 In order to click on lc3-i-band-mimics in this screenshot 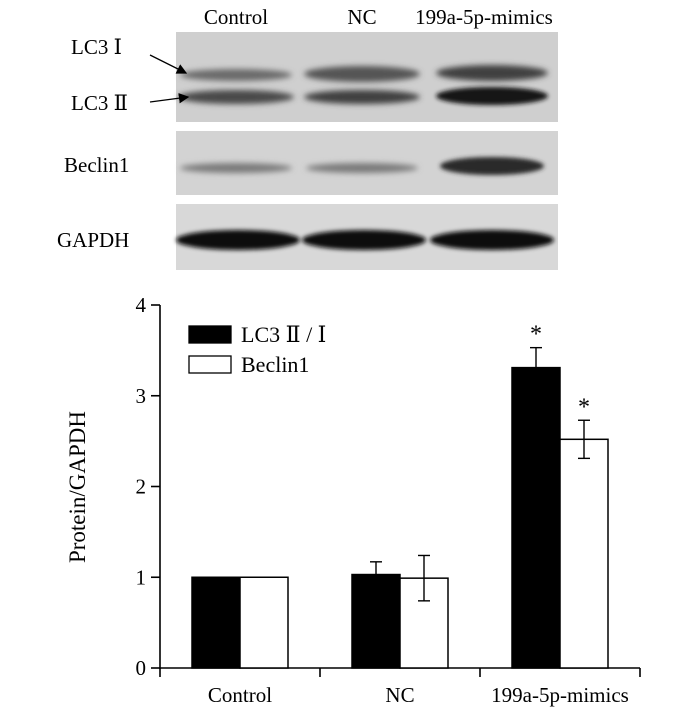, I will do `click(492, 73)`.